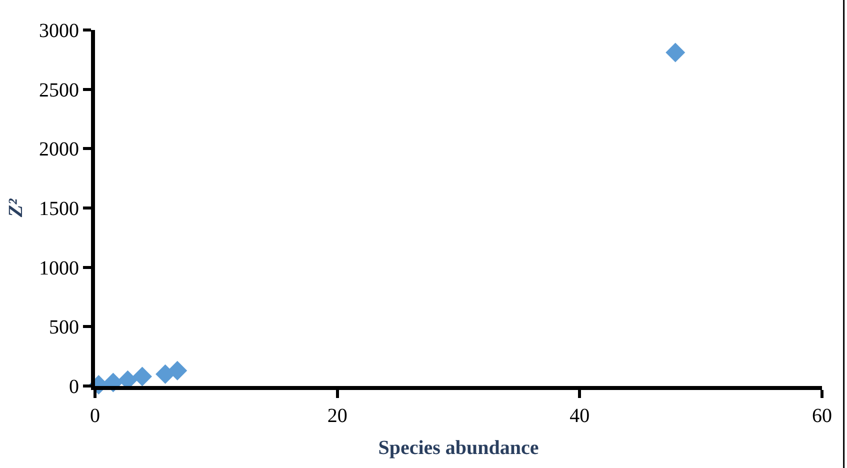 The width and height of the screenshot is (847, 468). What do you see at coordinates (59, 209) in the screenshot?
I see `y-tick-label: 1500` at bounding box center [59, 209].